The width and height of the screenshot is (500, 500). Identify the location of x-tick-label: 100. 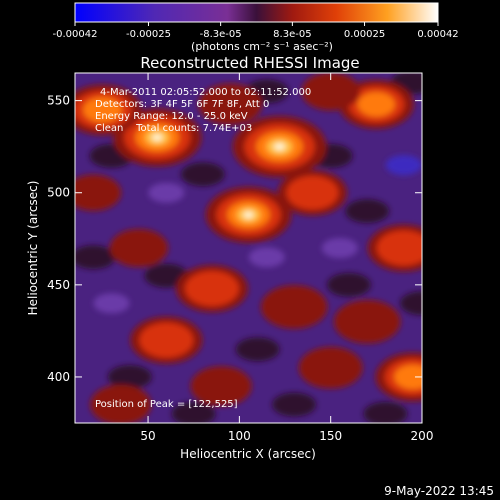
(239, 436).